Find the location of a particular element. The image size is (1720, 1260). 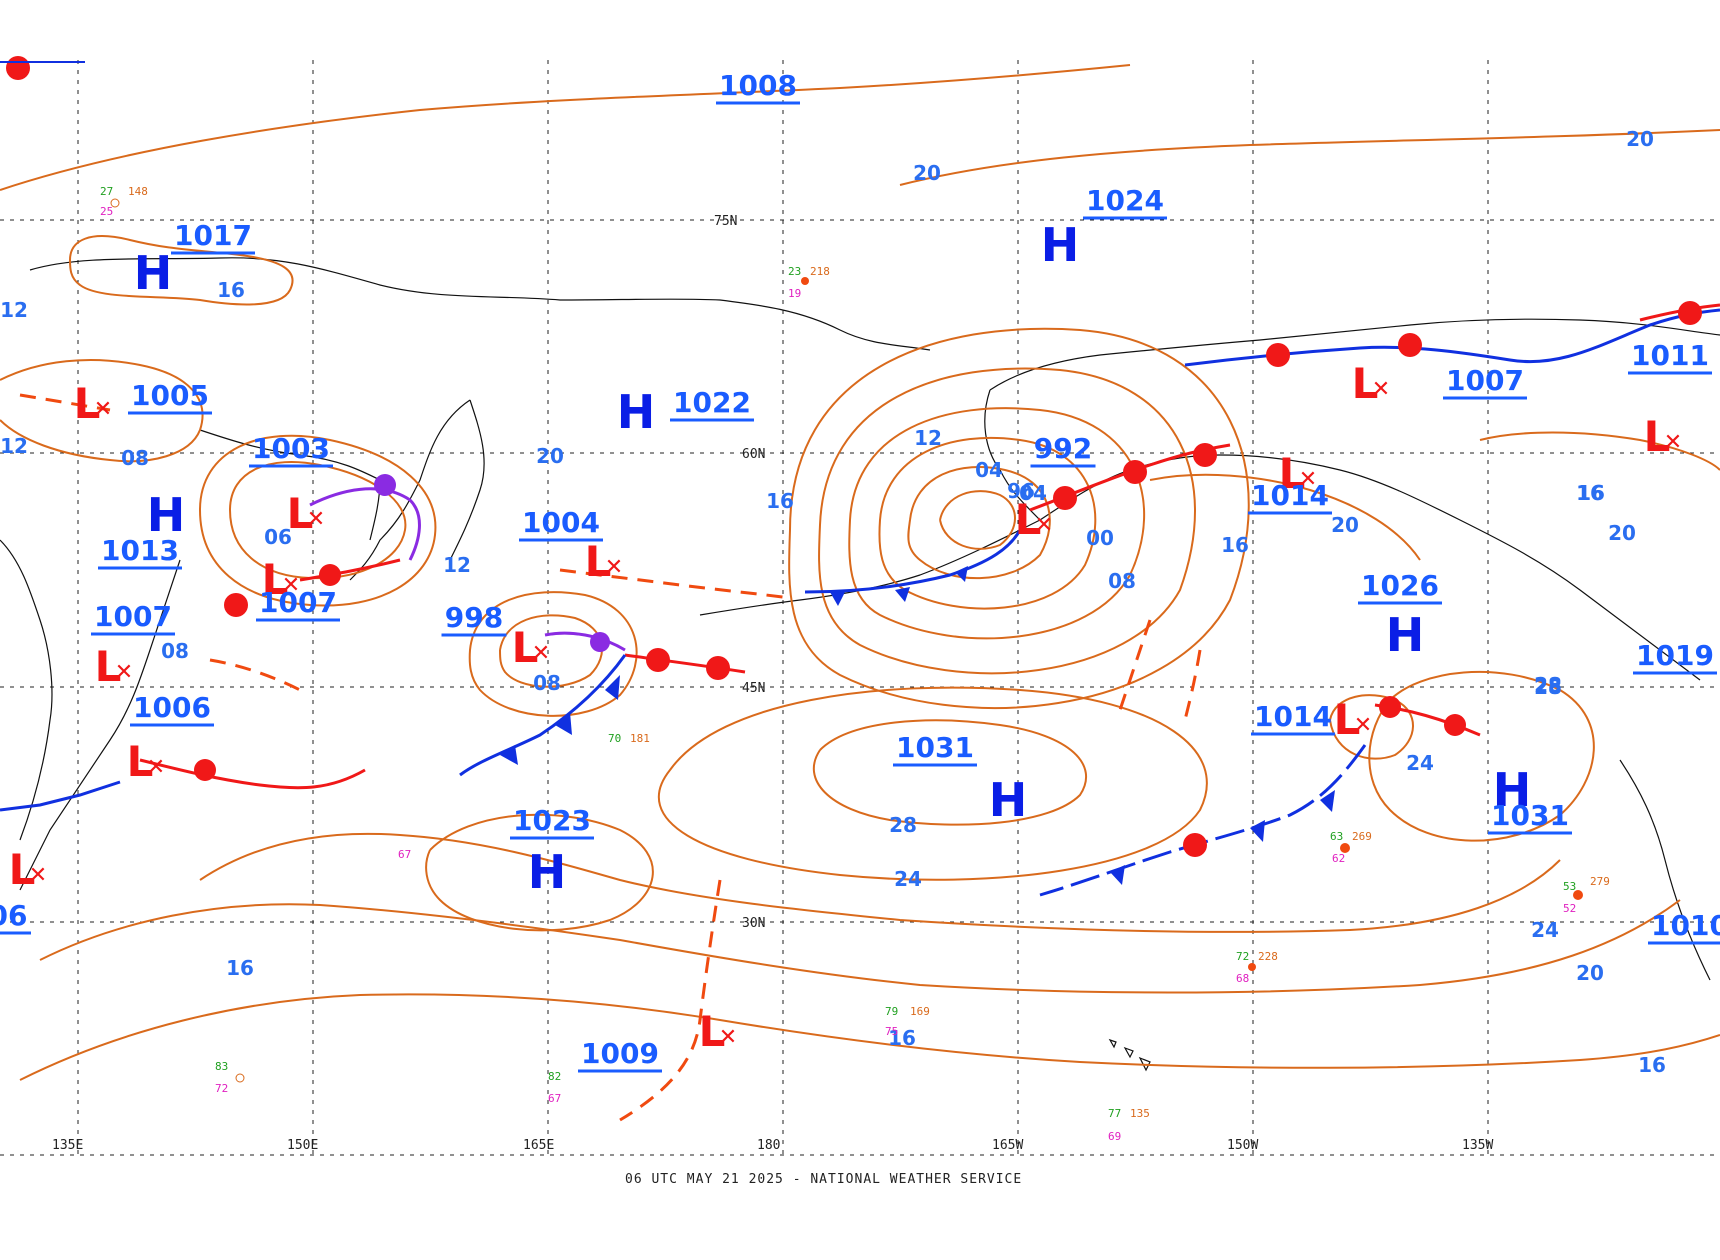

warm-bump-north-c is located at coordinates (1690, 313).